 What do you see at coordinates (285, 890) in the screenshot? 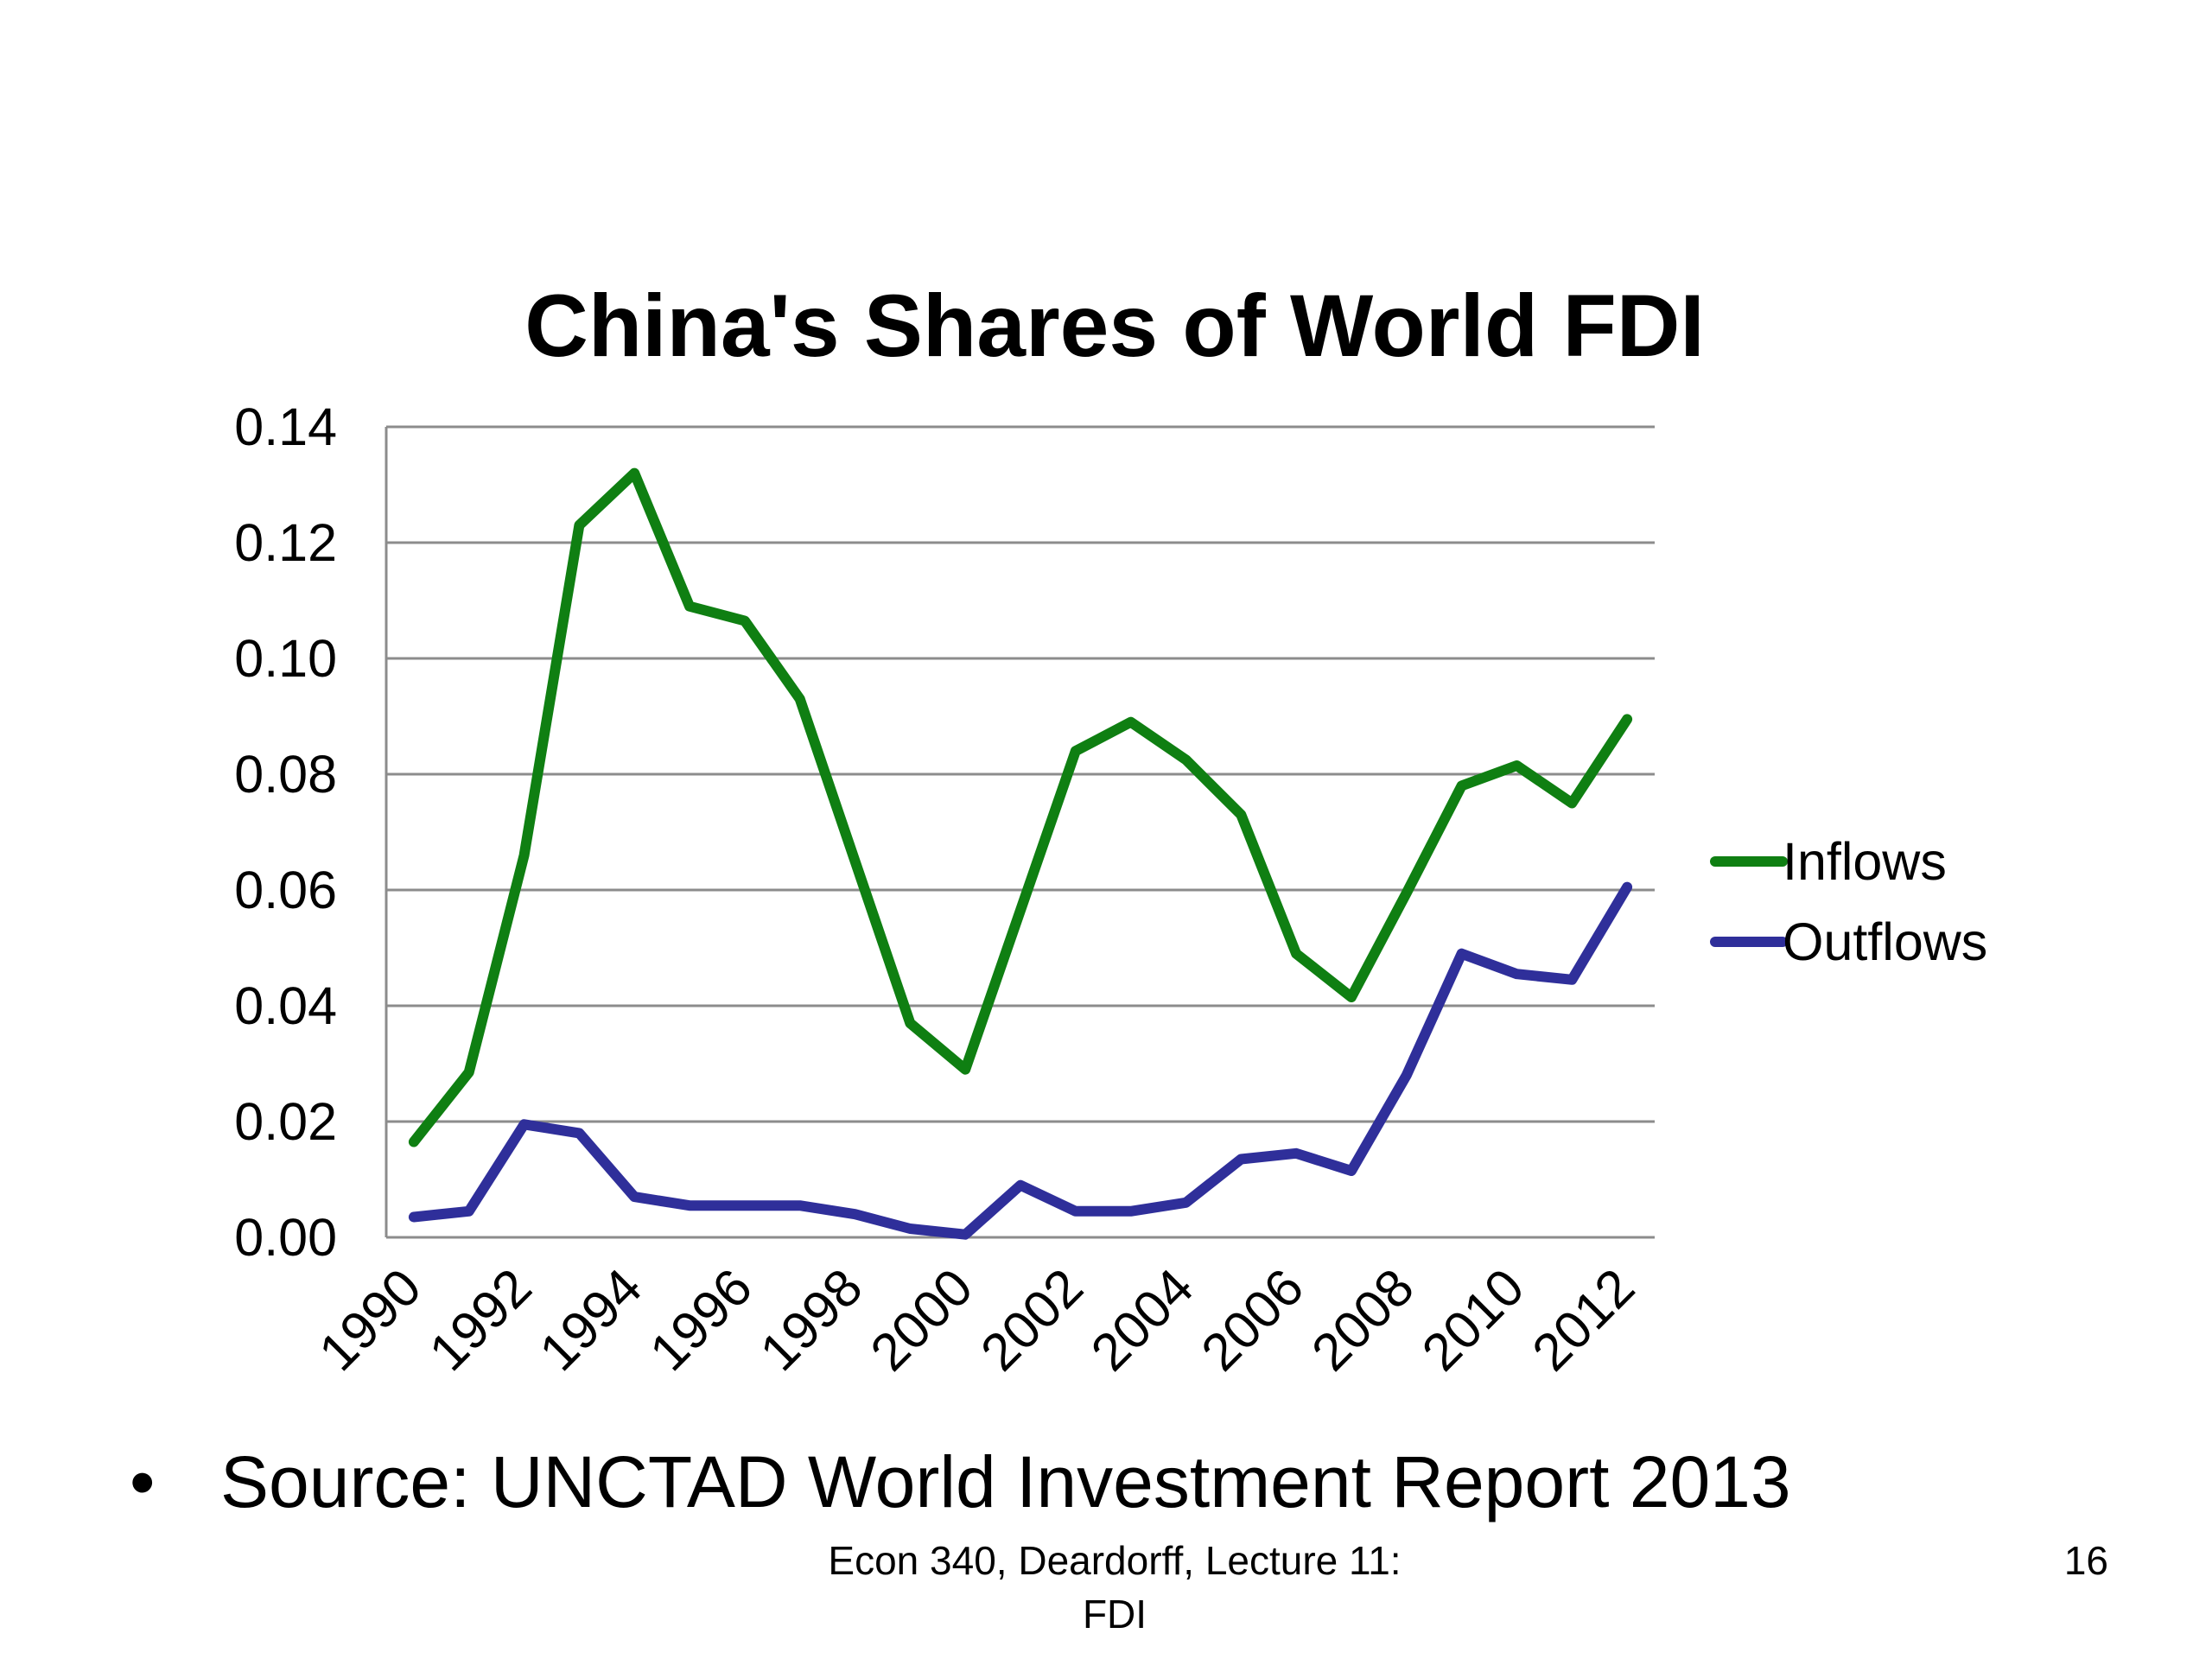
I see `y-tick-label: 0.06` at bounding box center [285, 890].